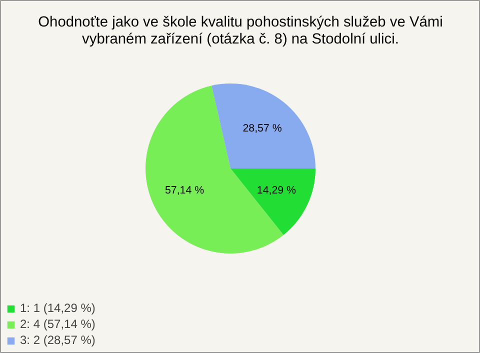 The width and height of the screenshot is (480, 353). I want to click on chart-title: Ohodnoťte jako ve škole kvalitu pohostinských služeb ve Vámi vybraném zařízení (otázka č. 8) na Stodolní ulici., so click(240, 31).